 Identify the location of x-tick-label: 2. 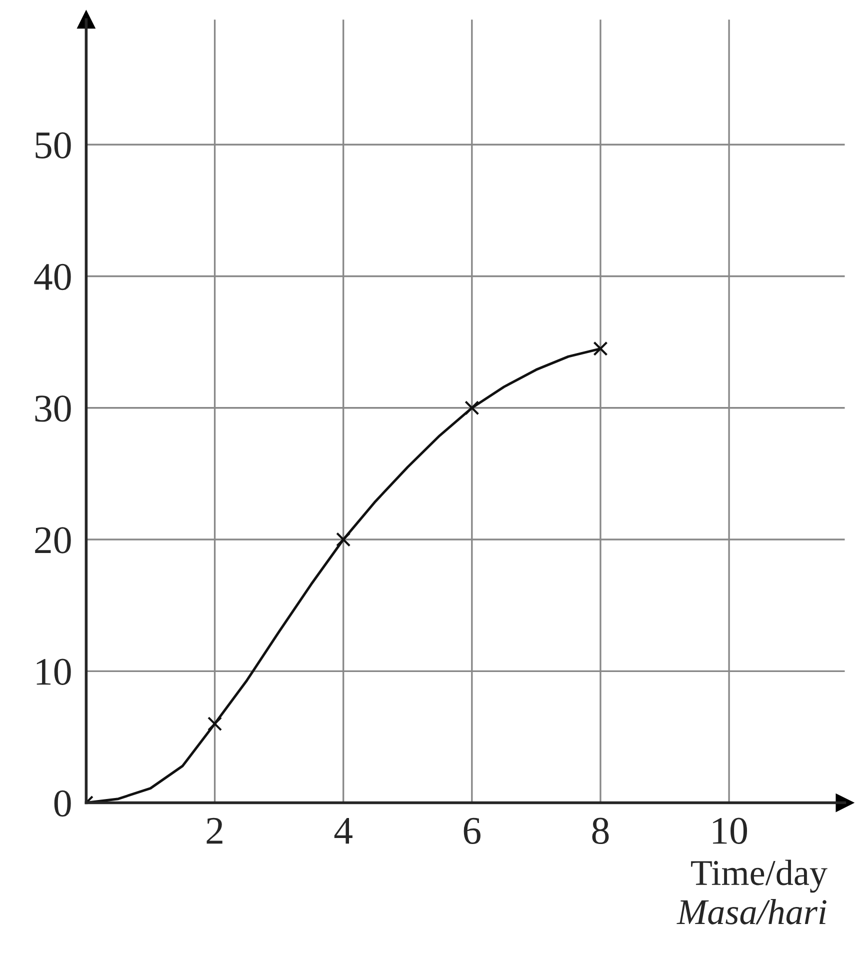
(214, 831).